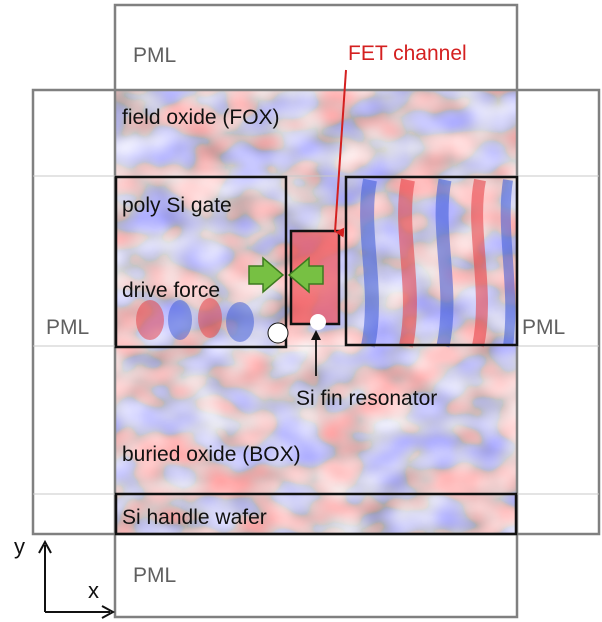 This screenshot has height=622, width=602. Describe the element at coordinates (154, 575) in the screenshot. I see `pml-bottom-label: PML` at that location.